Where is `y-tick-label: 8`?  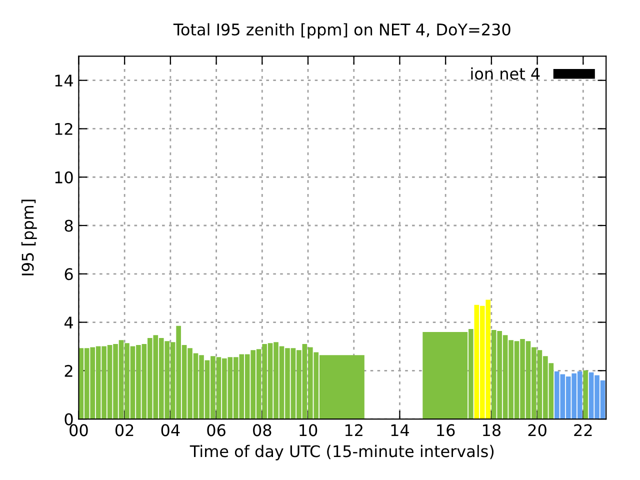 y-tick-label: 8 is located at coordinates (68, 226).